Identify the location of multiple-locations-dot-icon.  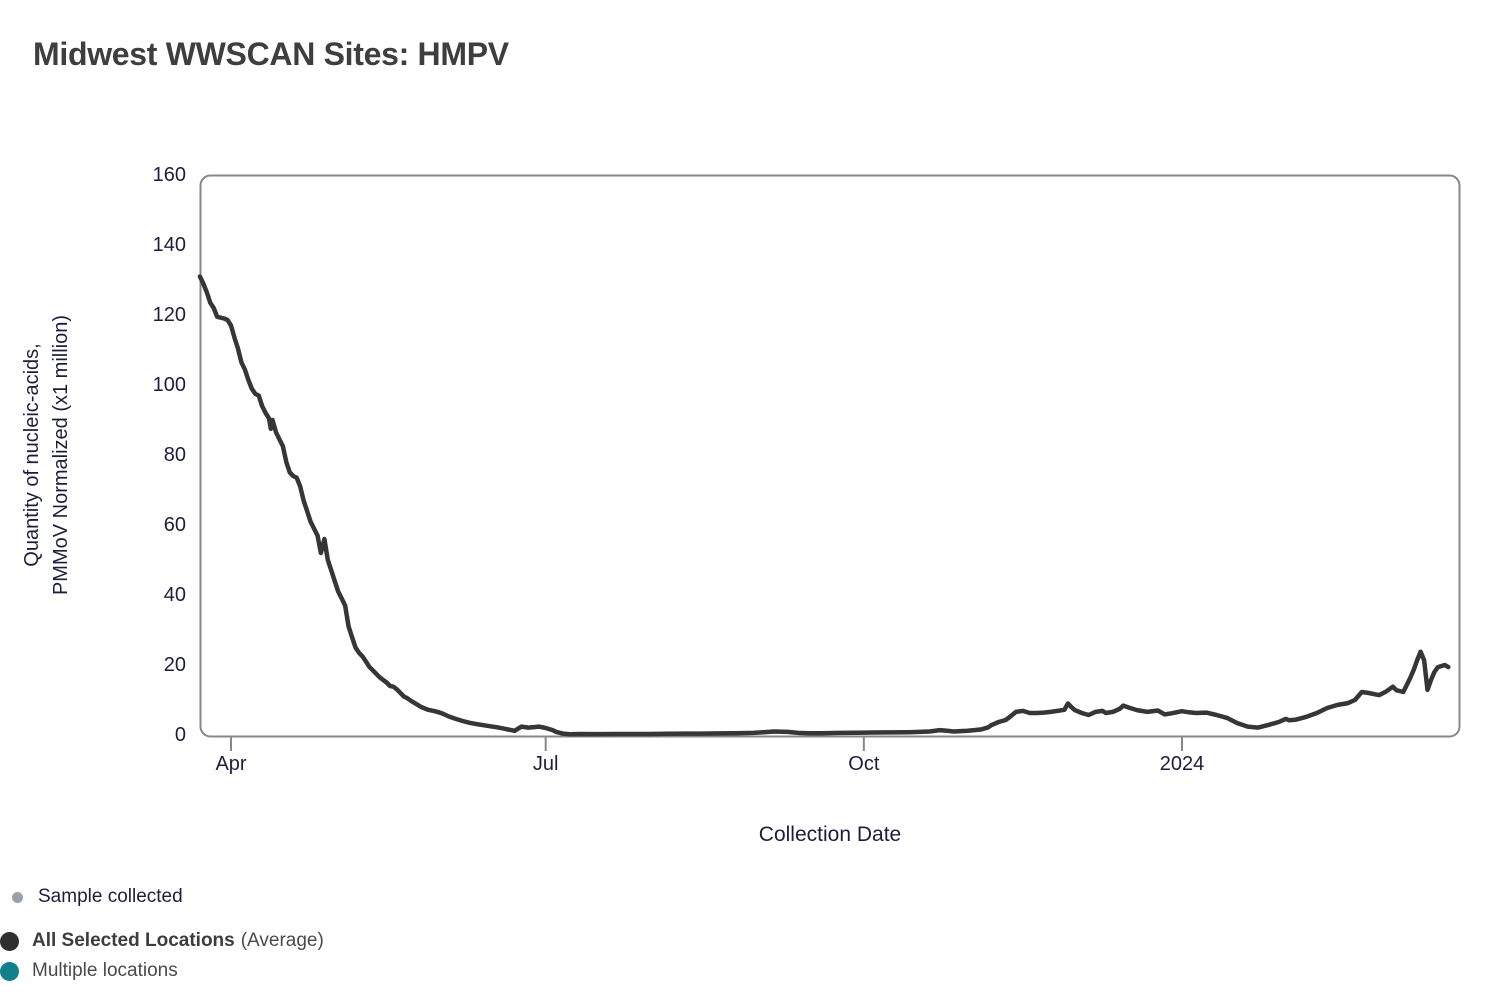
(9, 971).